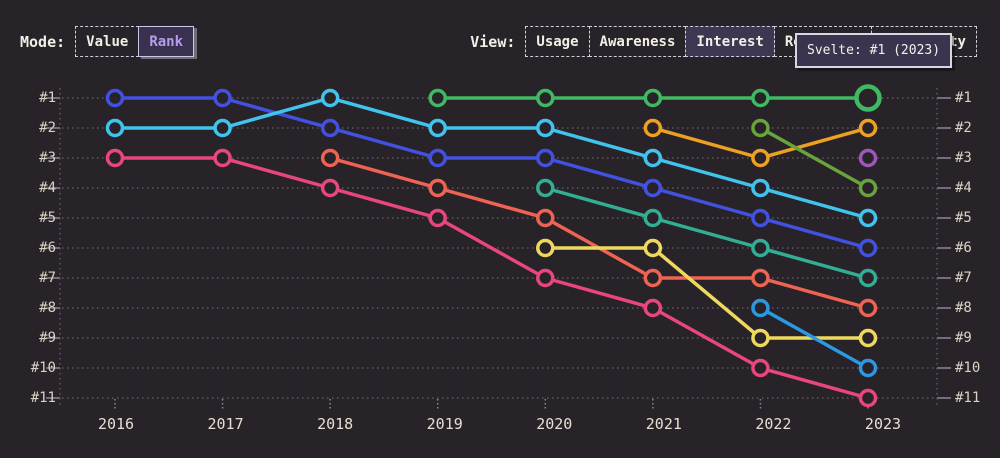 The image size is (1000, 458). What do you see at coordinates (545, 188) in the screenshot?
I see `data-point-series-teal-2020` at bounding box center [545, 188].